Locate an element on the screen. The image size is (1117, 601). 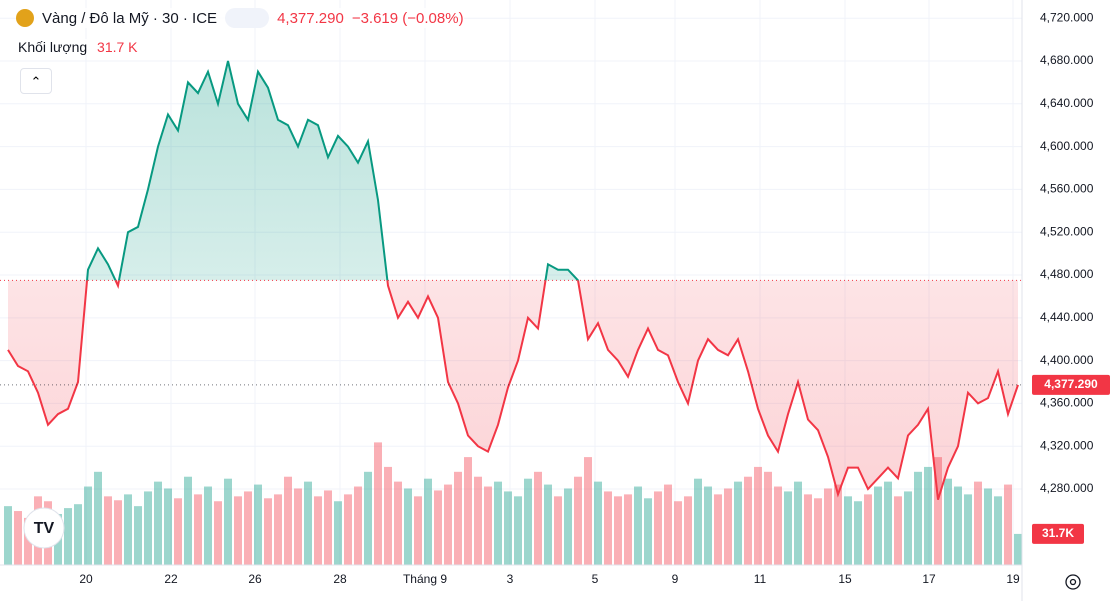
x-tick-label: 19 is located at coordinates (1013, 579).